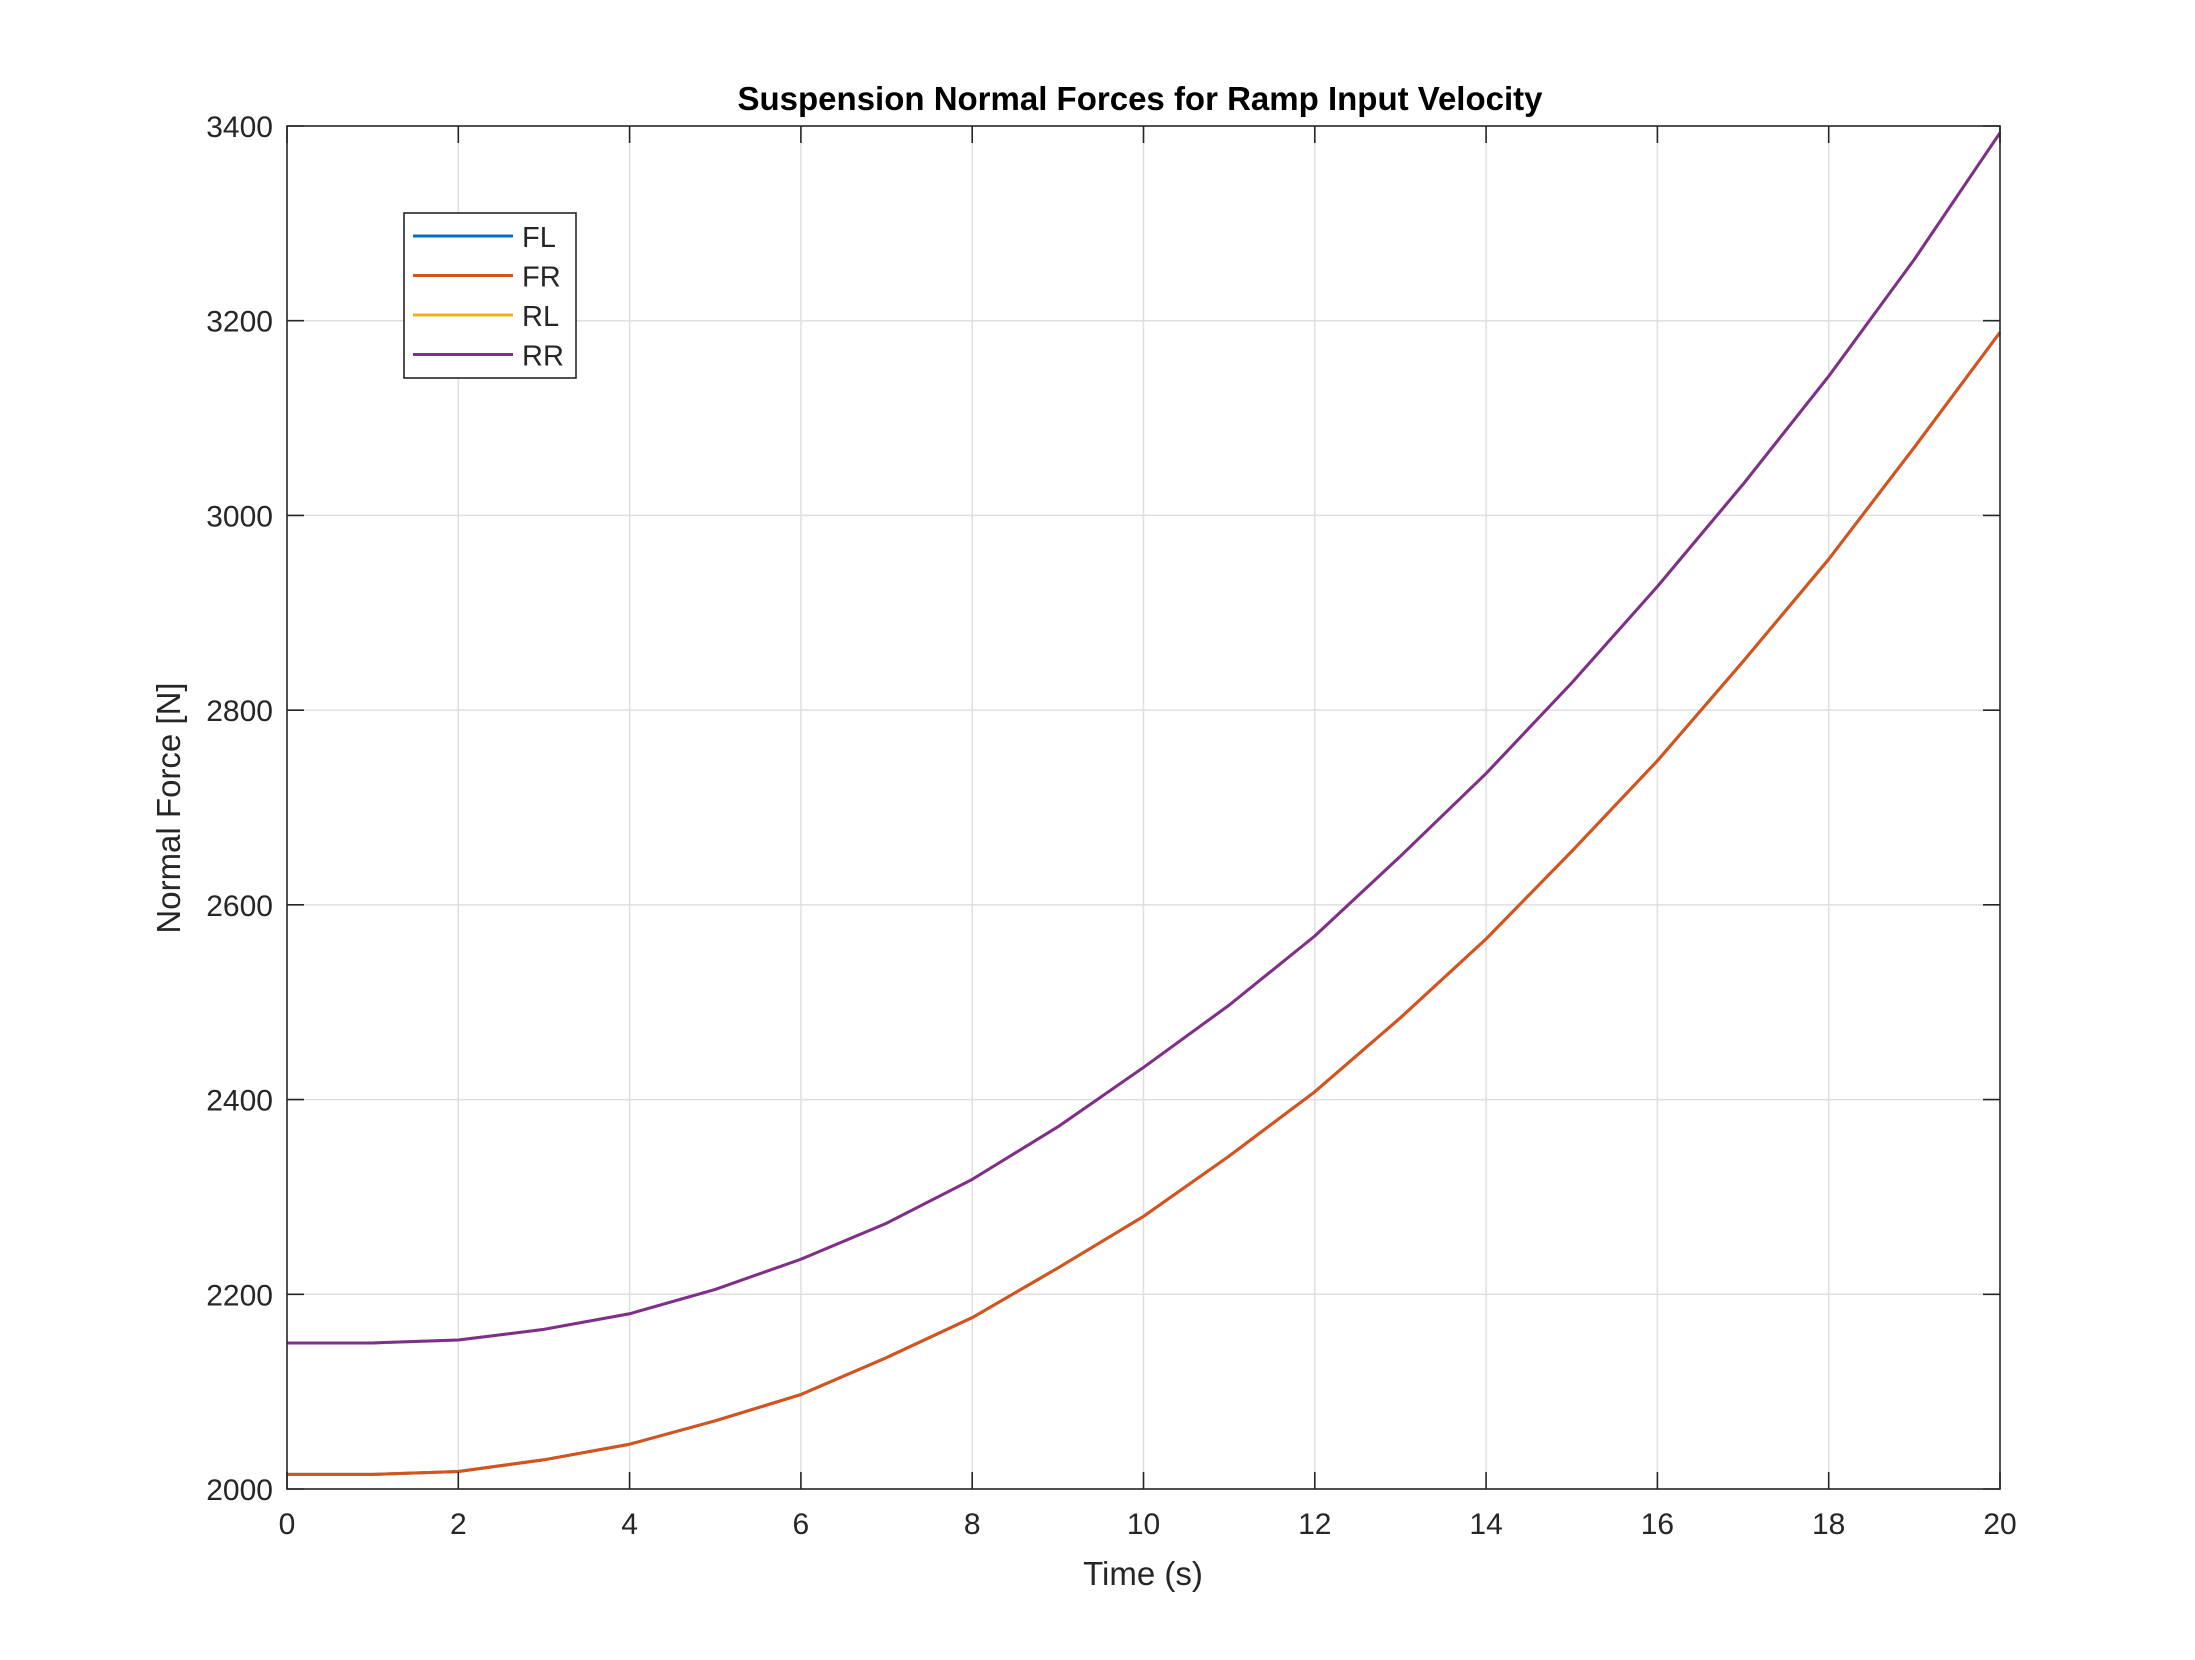  Describe the element at coordinates (239, 809) in the screenshot. I see `y-tick-labels: 2000 2200 2400 2600 2800 3000 3200 3400` at that location.